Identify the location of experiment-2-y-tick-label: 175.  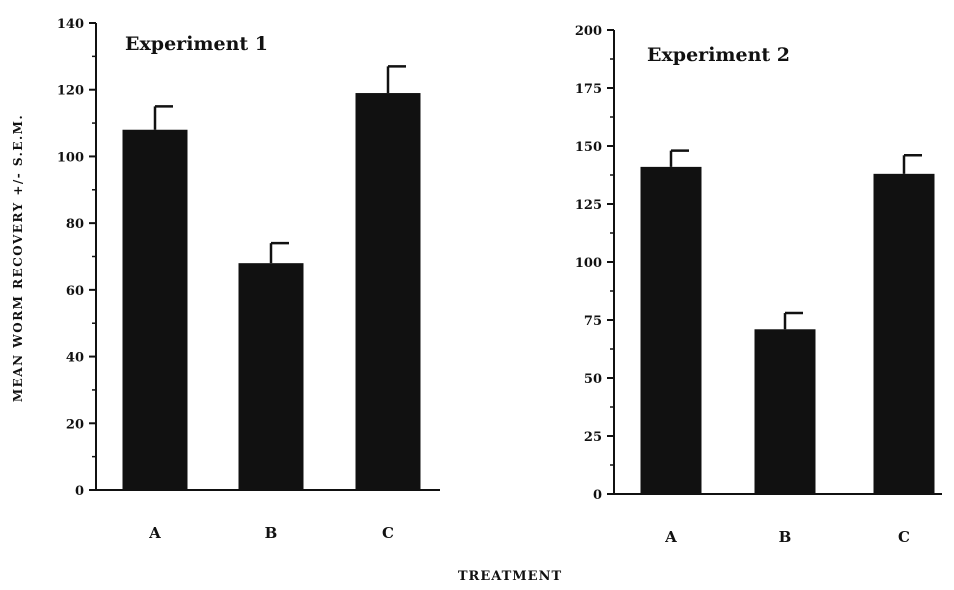
(588, 89).